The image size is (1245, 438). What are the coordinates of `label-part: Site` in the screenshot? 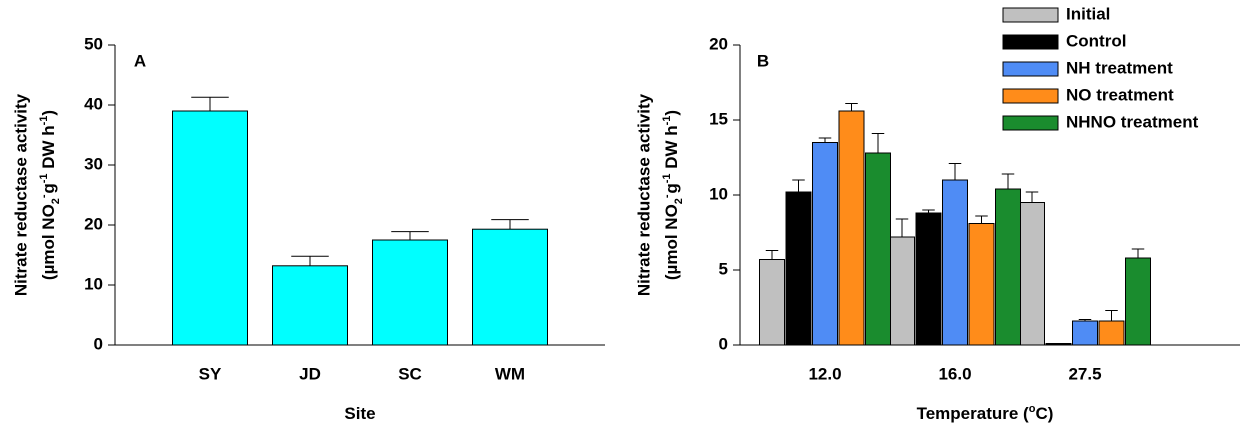 It's located at (359, 413).